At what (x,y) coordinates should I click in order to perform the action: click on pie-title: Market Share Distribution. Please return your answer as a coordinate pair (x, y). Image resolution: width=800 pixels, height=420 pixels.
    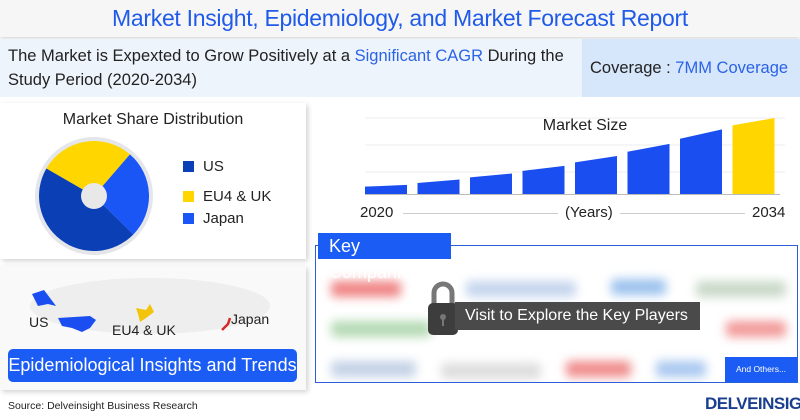
    Looking at the image, I should click on (153, 119).